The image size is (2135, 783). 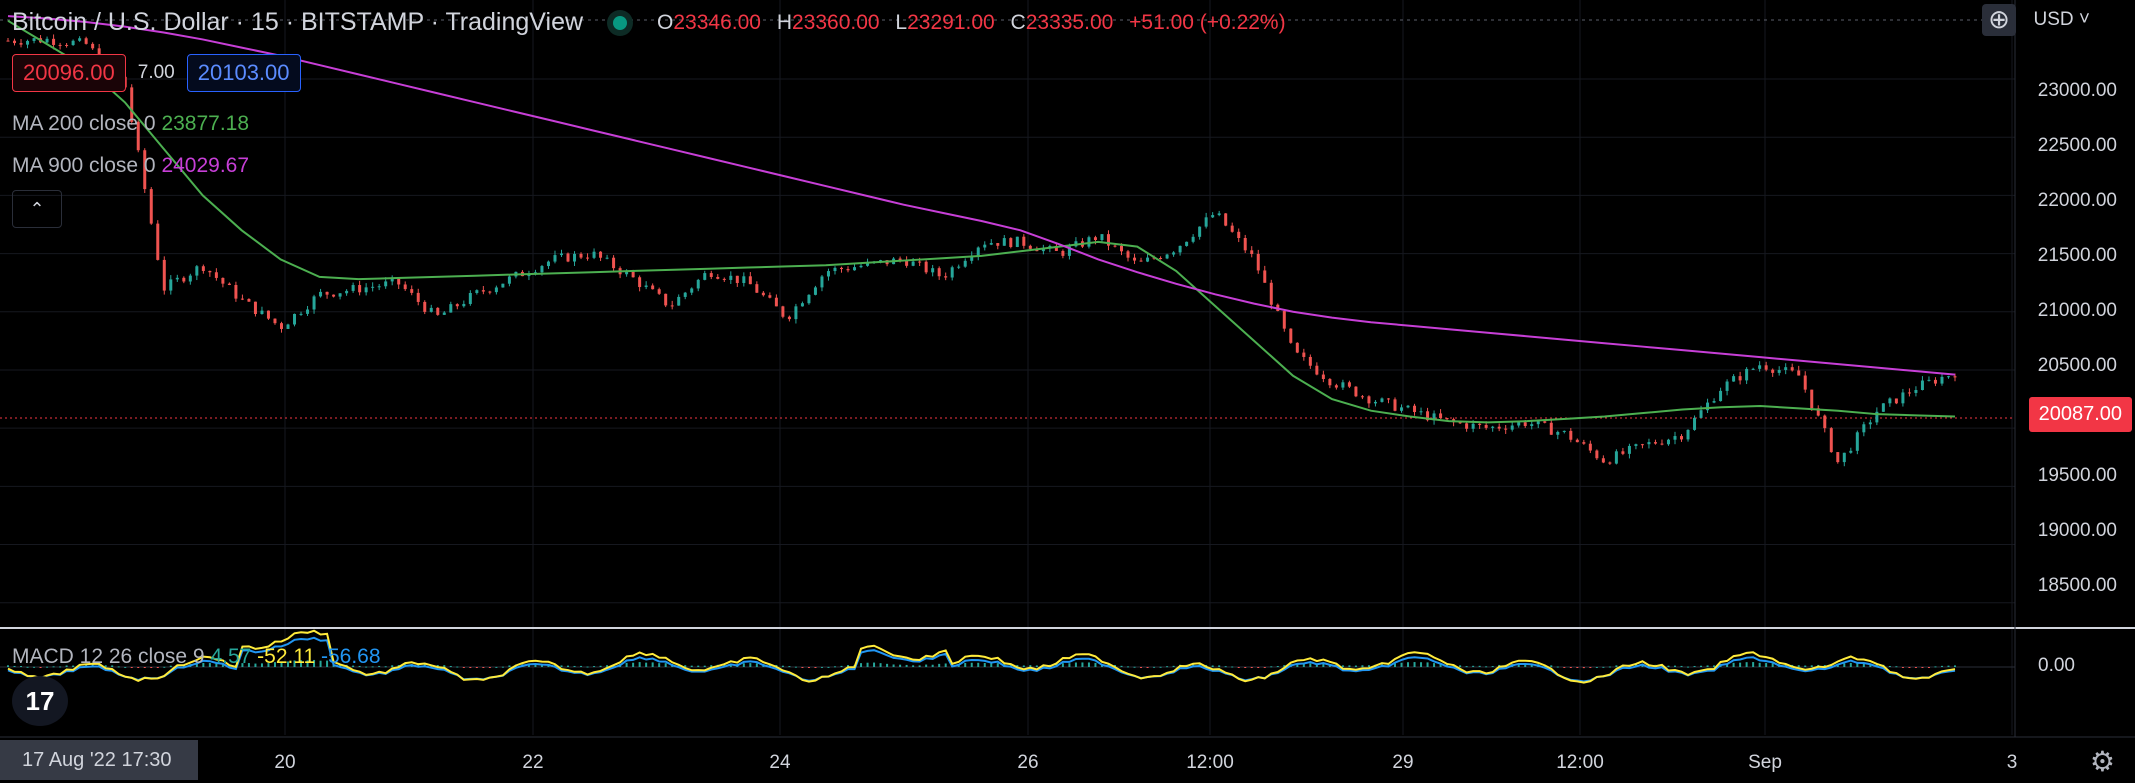 What do you see at coordinates (2061, 20) in the screenshot?
I see `currency-selector: USD ˅` at bounding box center [2061, 20].